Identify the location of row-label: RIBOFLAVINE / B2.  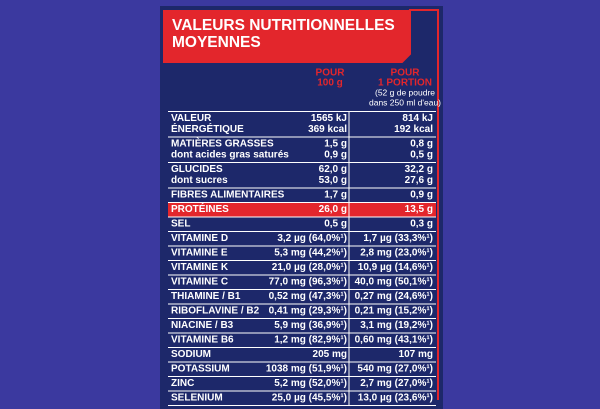
(215, 311).